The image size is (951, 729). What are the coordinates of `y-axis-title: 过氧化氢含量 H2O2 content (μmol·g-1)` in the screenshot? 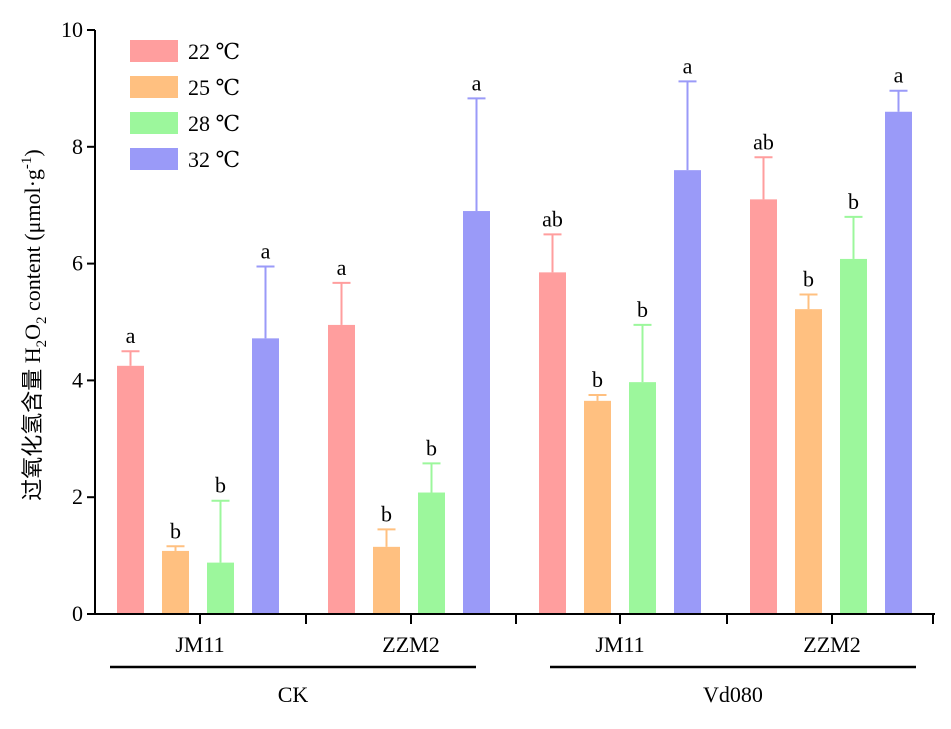 It's located at (34, 325).